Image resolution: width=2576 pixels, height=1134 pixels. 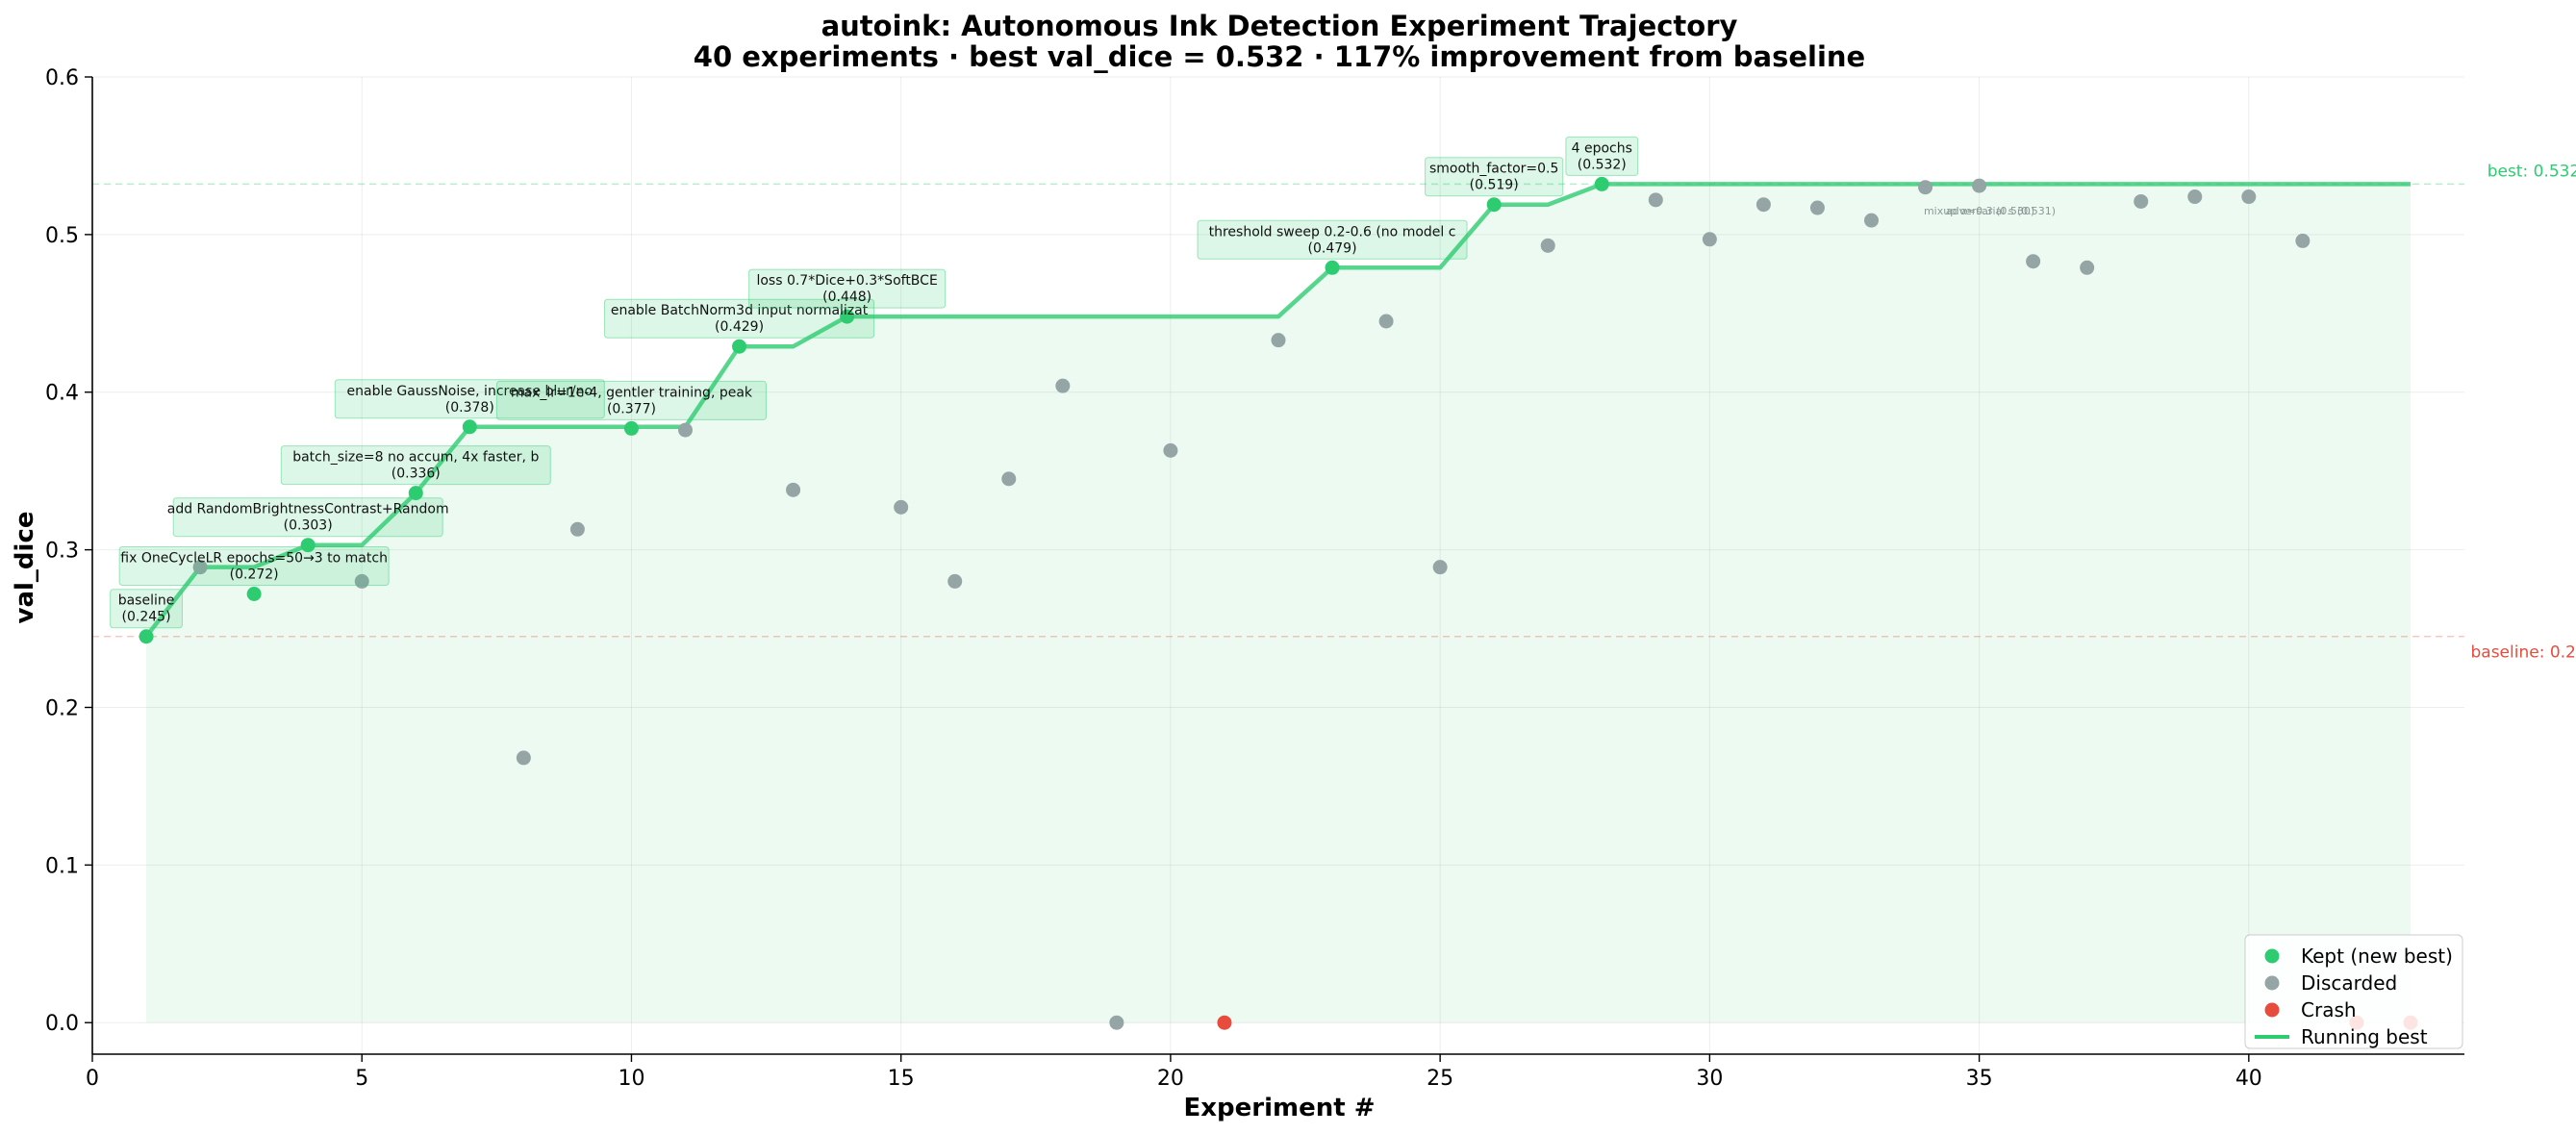 I want to click on y-axis-label: val_dice, so click(x=25, y=568).